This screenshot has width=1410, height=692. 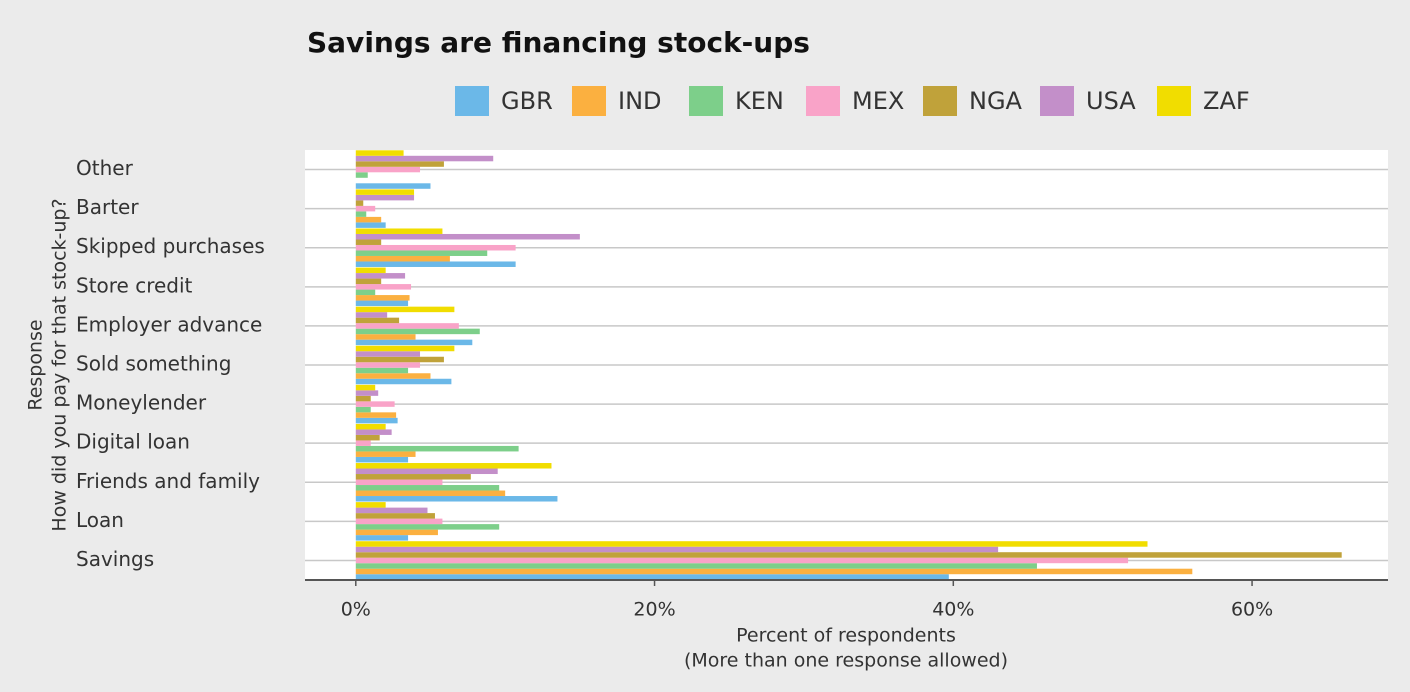 What do you see at coordinates (100, 520) in the screenshot?
I see `y-tick-label: Loan` at bounding box center [100, 520].